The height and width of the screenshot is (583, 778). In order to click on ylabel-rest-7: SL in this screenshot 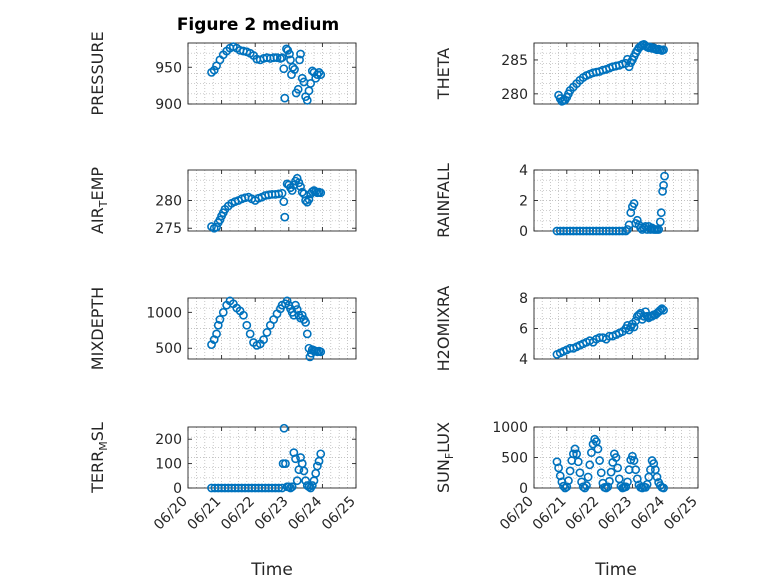, I will do `click(97, 431)`.